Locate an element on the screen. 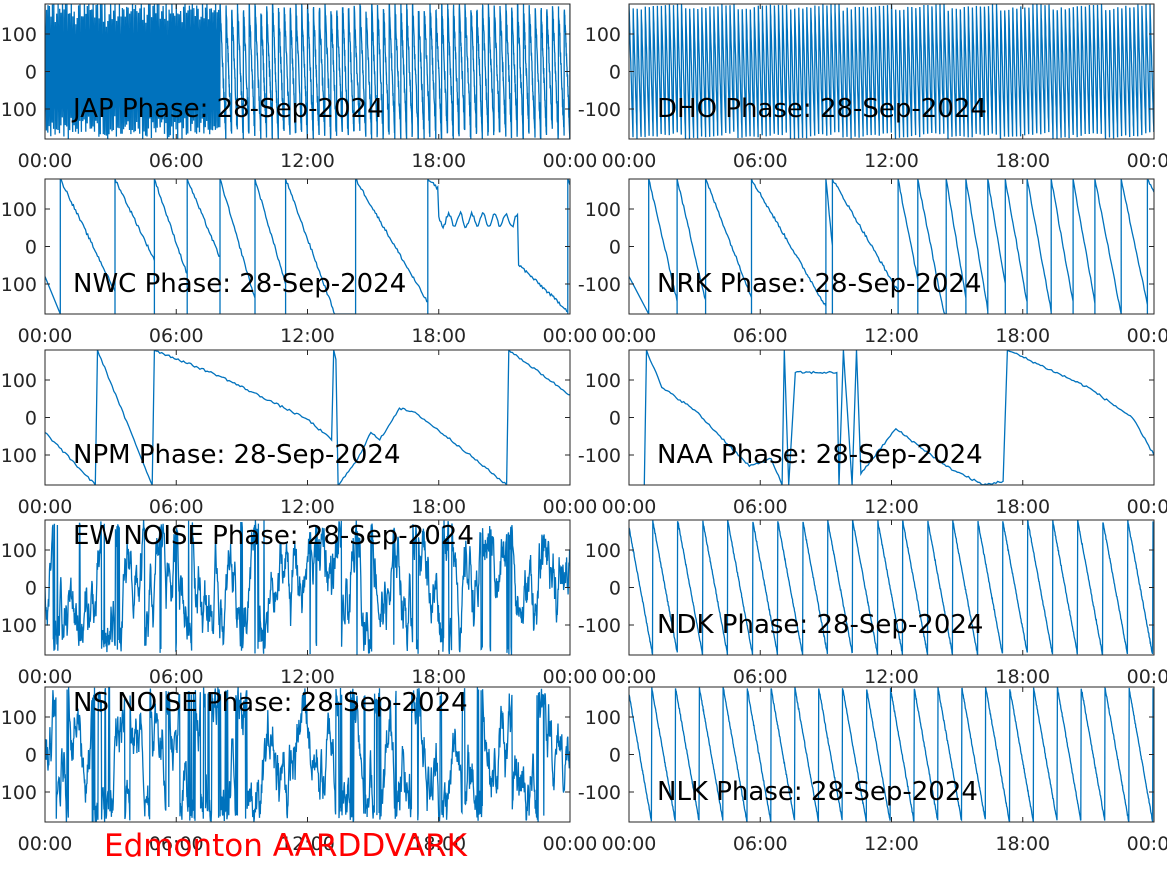  subplot-title: JAP Phase: 28-Sep-2024 is located at coordinates (227, 109).